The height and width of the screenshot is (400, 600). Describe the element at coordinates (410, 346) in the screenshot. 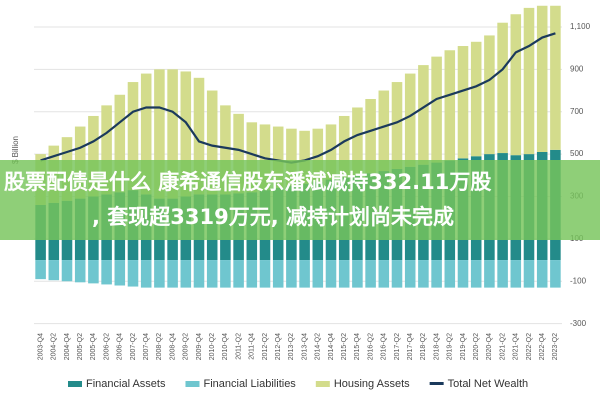

I see `x-tick-label: 2017-Q4` at that location.